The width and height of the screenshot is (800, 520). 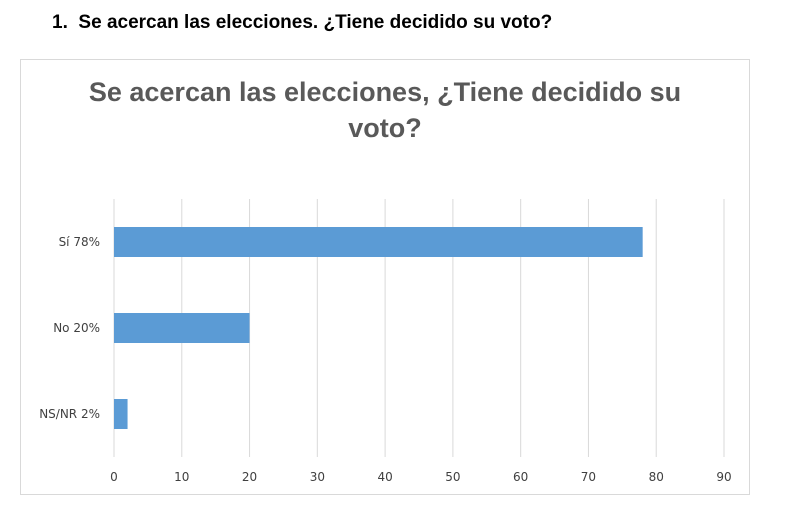 What do you see at coordinates (181, 477) in the screenshot?
I see `x-tick-label: 10` at bounding box center [181, 477].